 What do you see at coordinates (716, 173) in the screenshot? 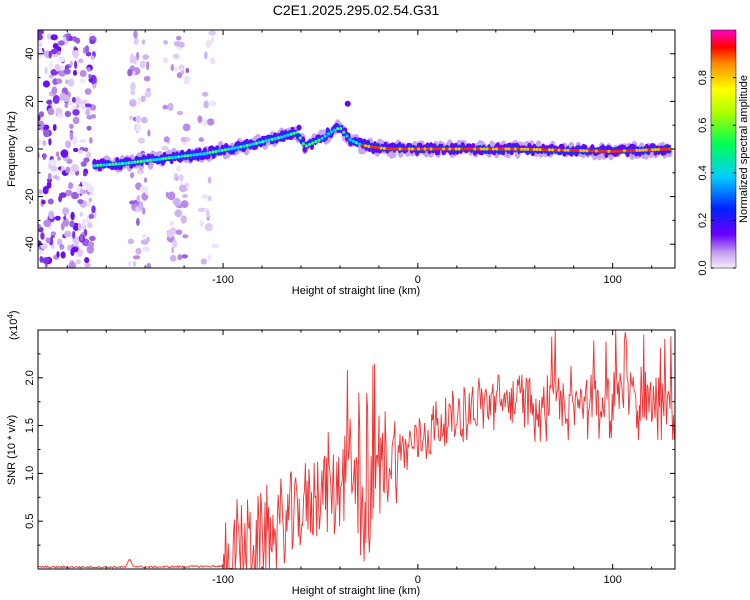
I see `colorbar-axes: 0.0 0.2 0.4 0.6 0.8` at bounding box center [716, 173].